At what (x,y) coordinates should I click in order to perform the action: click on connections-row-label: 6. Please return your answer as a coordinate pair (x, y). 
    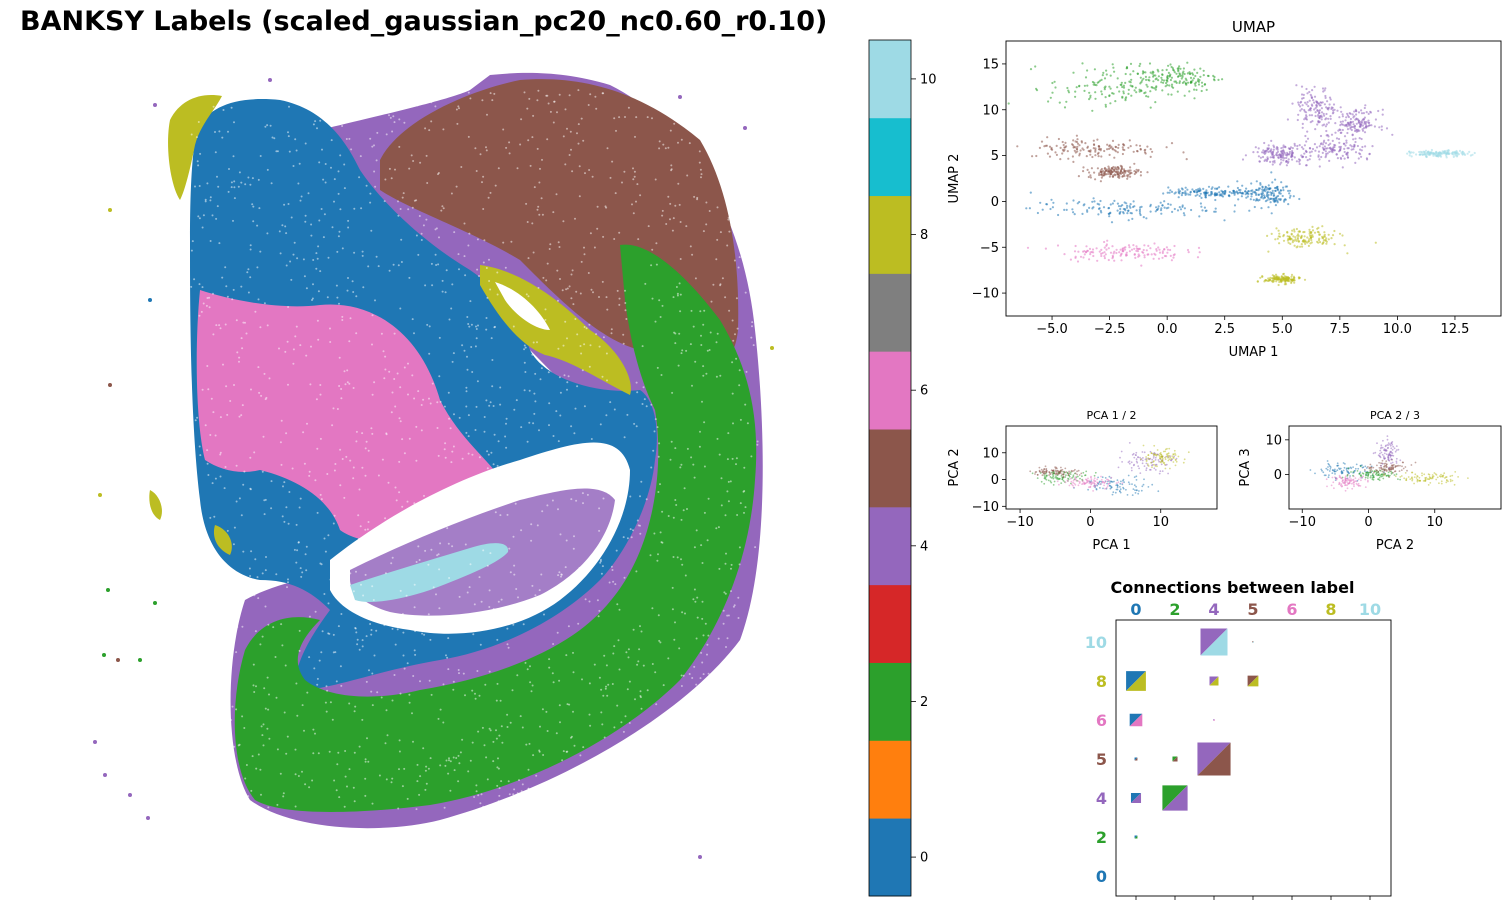
    Looking at the image, I should click on (1101, 720).